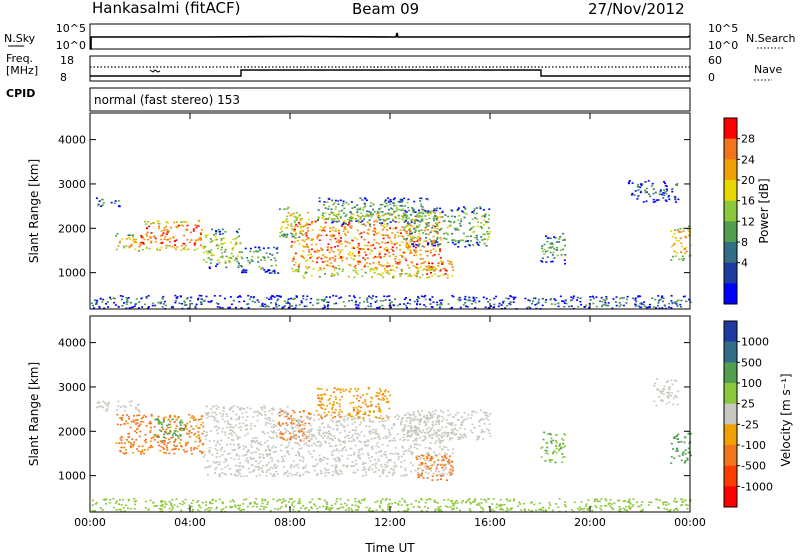 The height and width of the screenshot is (558, 800). What do you see at coordinates (711, 77) in the screenshot?
I see `nave-right-tick-bottom: 0` at bounding box center [711, 77].